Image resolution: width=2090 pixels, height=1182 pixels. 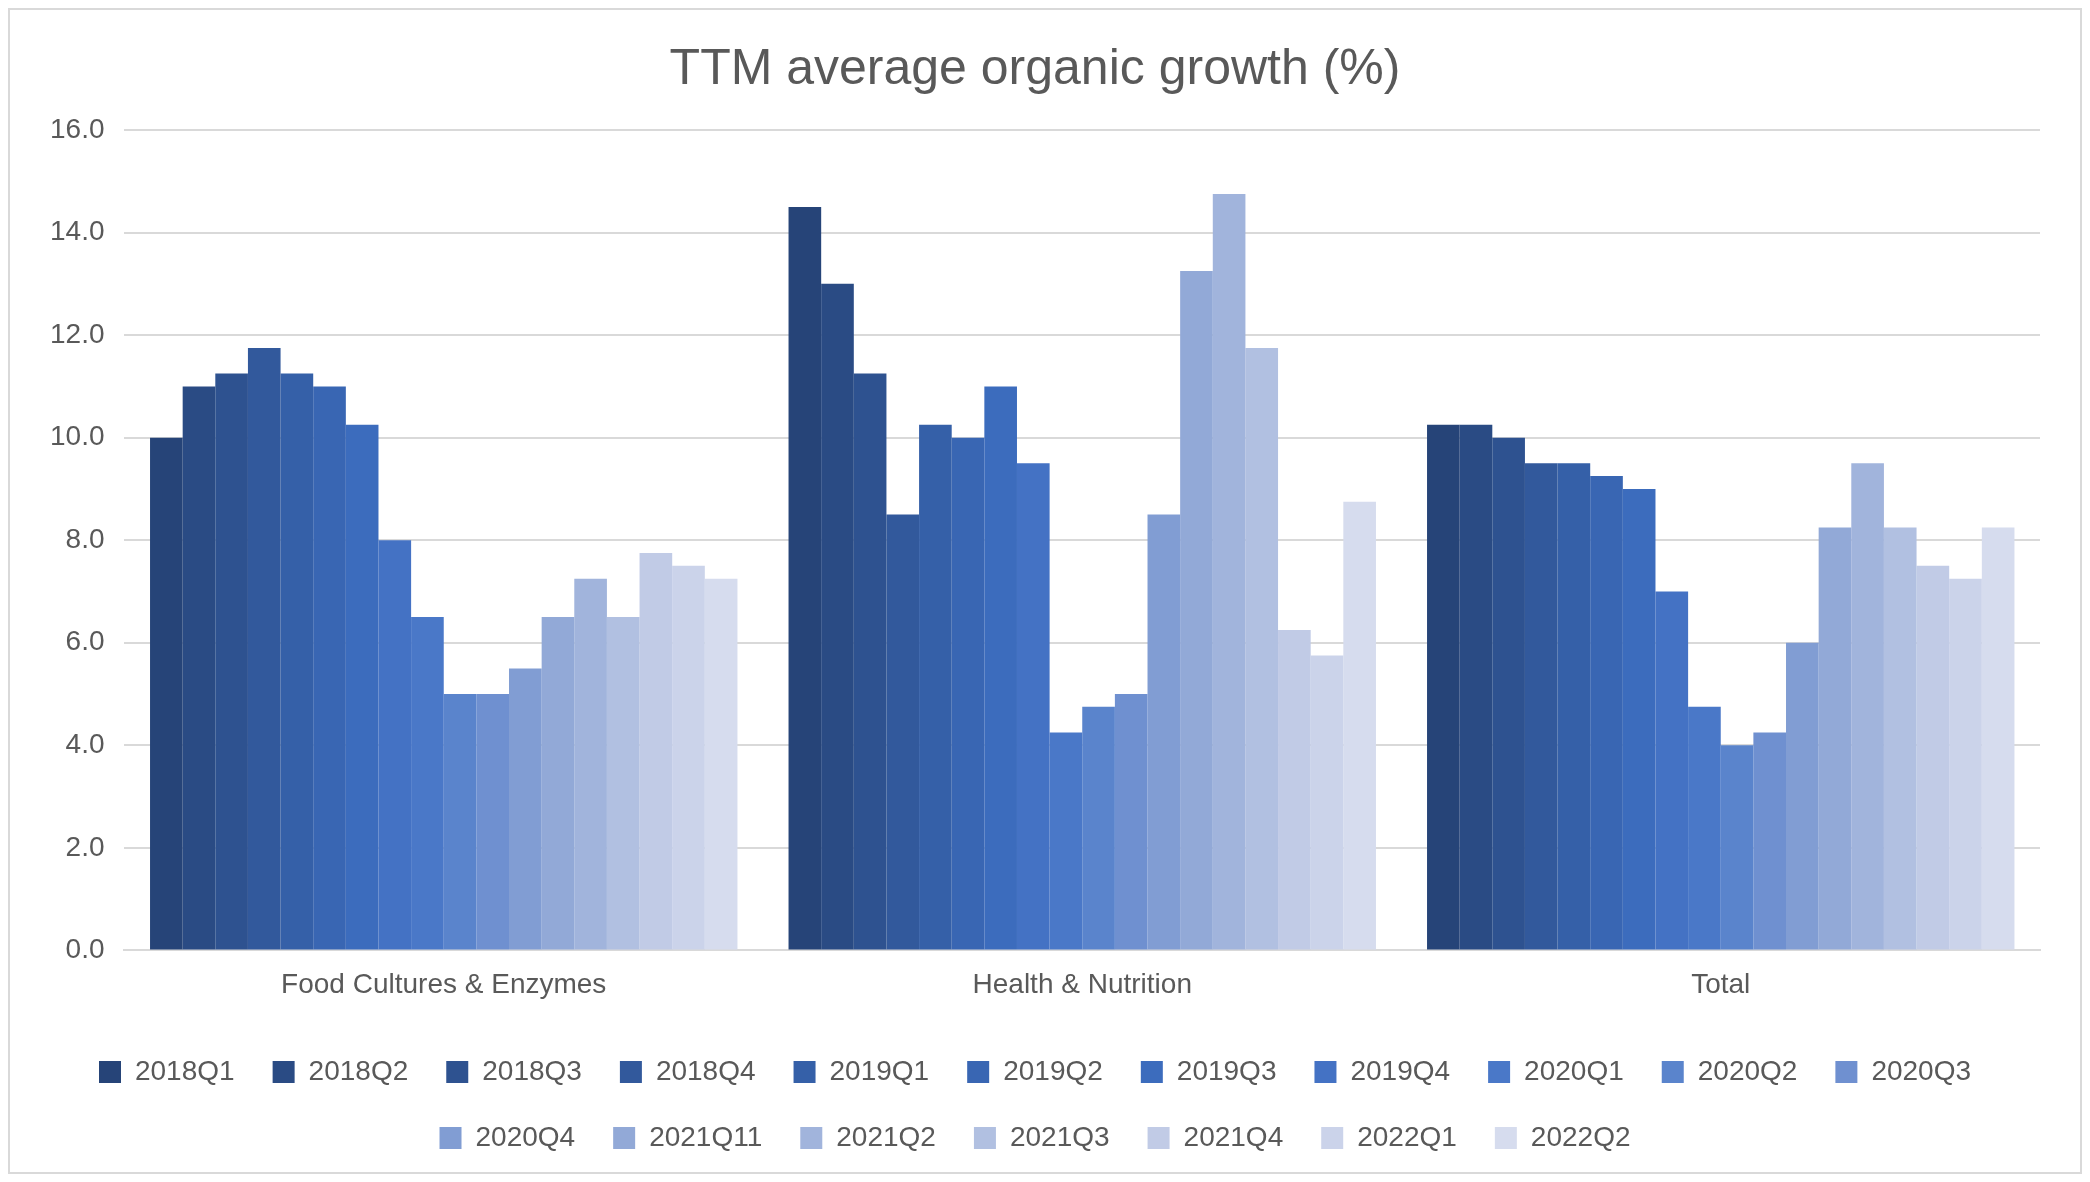 I want to click on legend-label: 2021Q3, so click(x=1059, y=1136).